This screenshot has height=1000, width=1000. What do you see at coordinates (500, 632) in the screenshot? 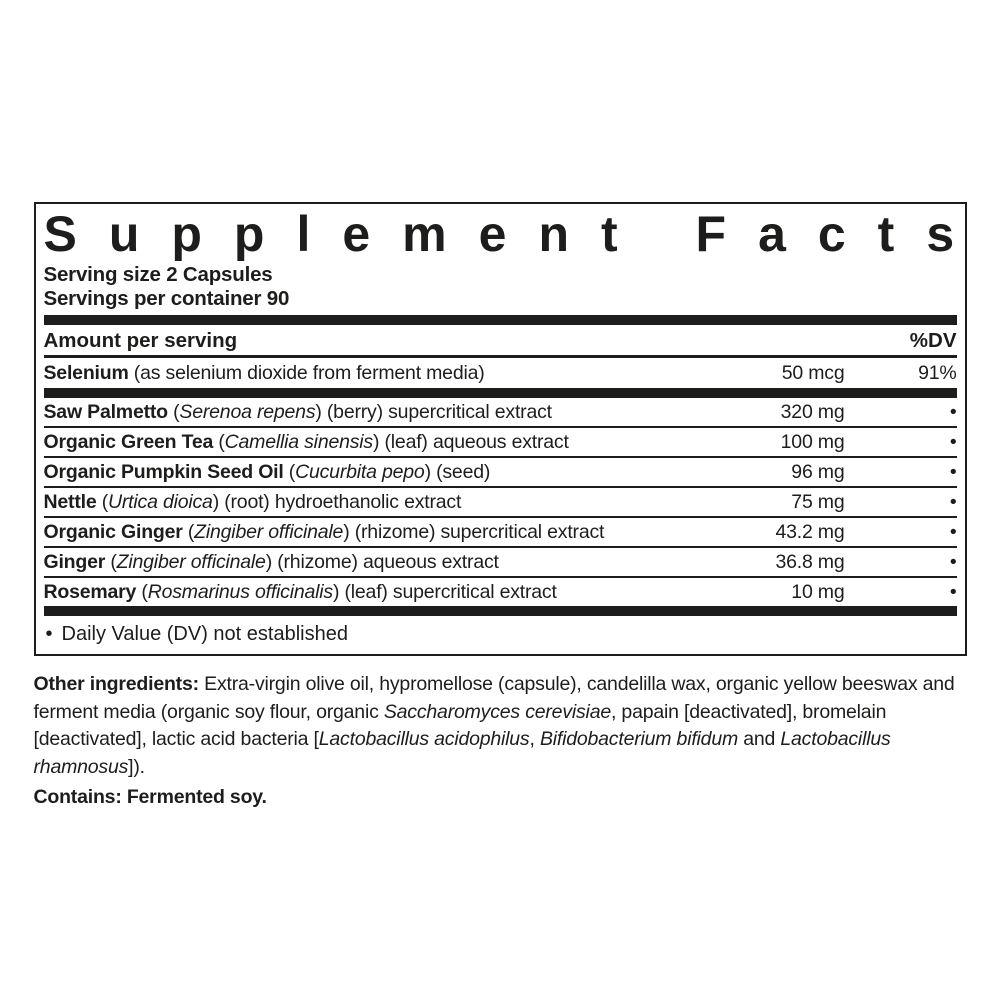
I see `footnote: • Daily Value (DV) not established` at bounding box center [500, 632].